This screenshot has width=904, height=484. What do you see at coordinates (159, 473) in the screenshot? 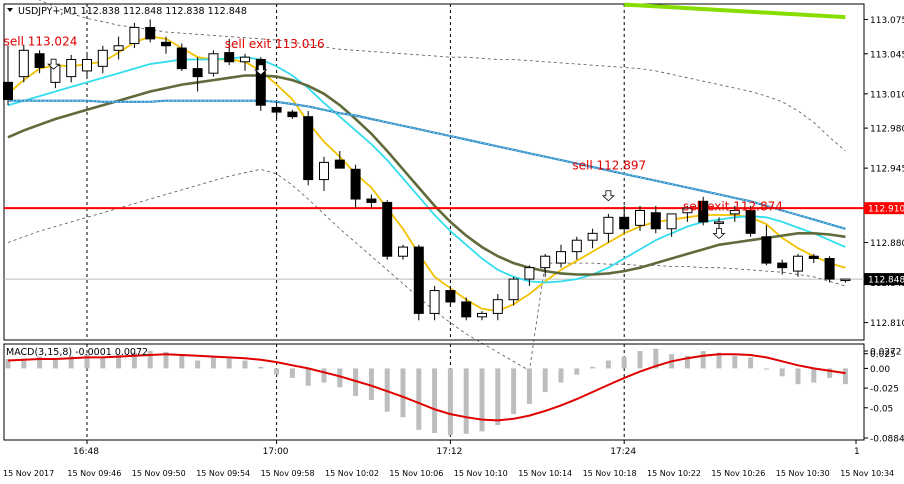
I see `date-time-label: 15 Nov 09:50` at bounding box center [159, 473].